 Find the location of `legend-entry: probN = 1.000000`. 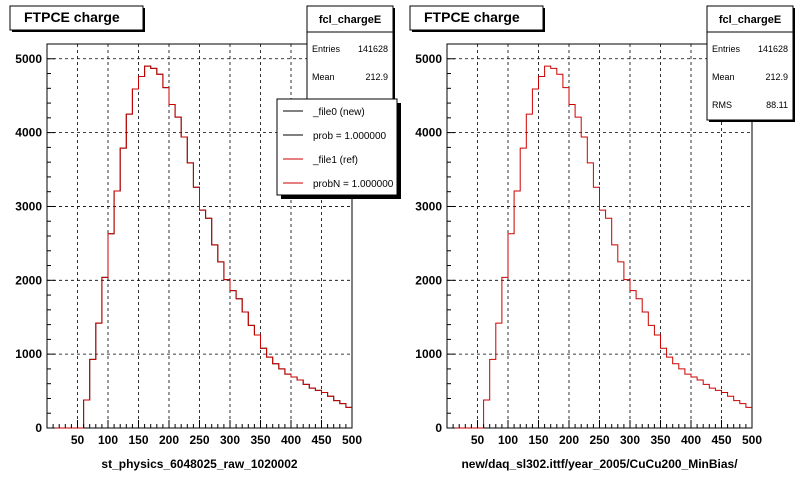

legend-entry: probN = 1.000000 is located at coordinates (353, 184).